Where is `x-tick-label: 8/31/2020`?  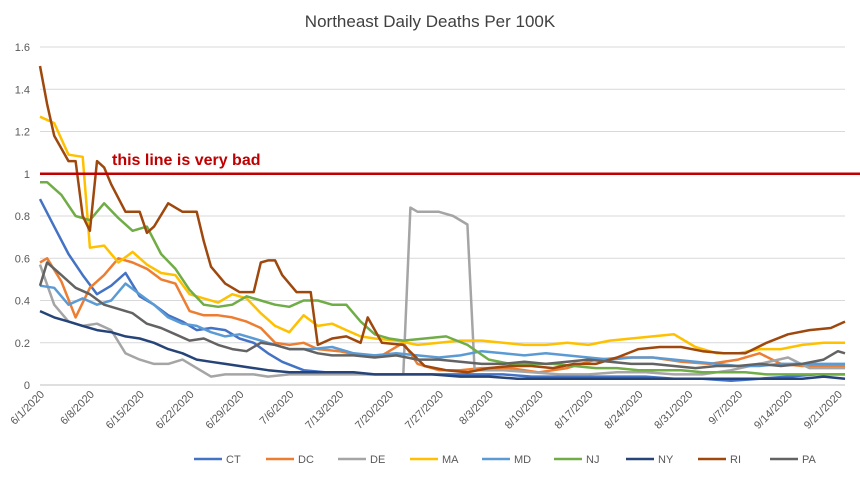
x-tick-label: 8/31/2020 is located at coordinates (673, 410).